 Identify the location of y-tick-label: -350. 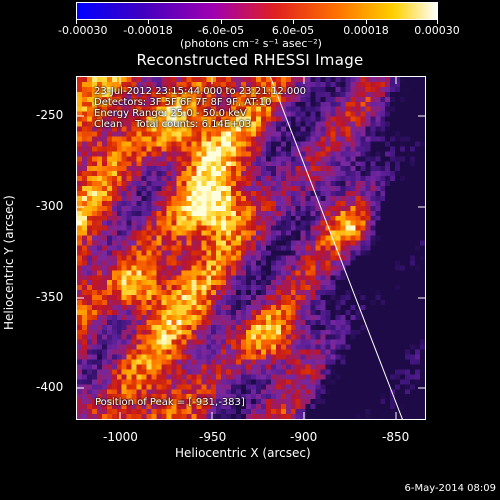
(50, 297).